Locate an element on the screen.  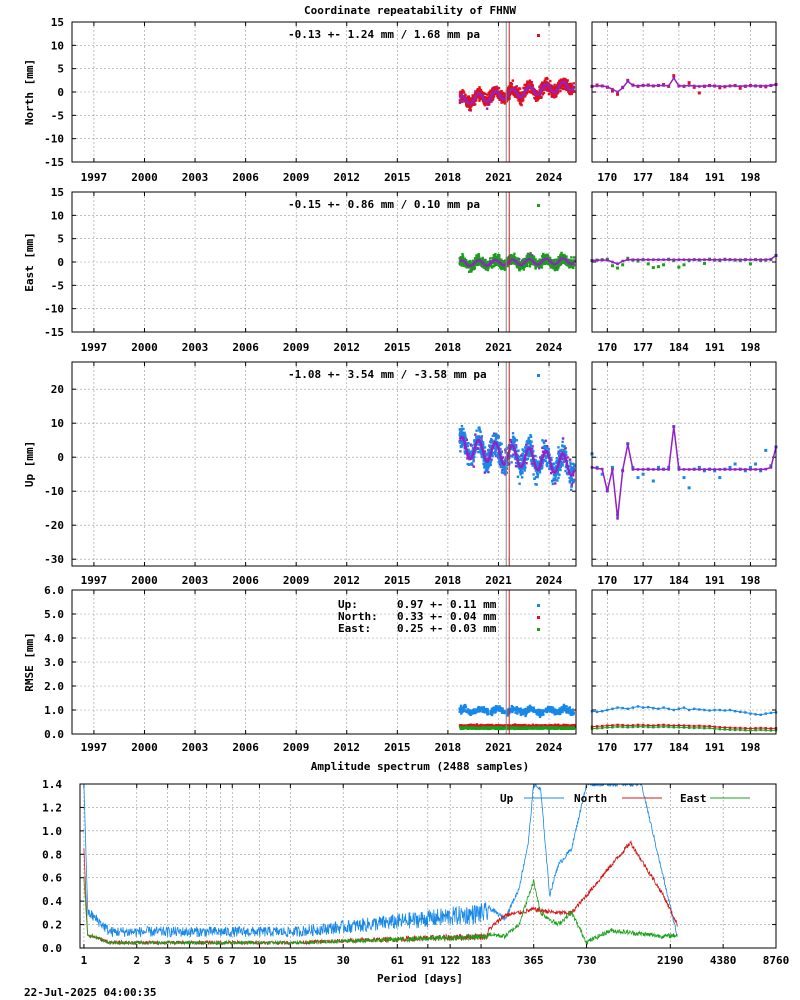
x-tick-label: 177 is located at coordinates (643, 177).